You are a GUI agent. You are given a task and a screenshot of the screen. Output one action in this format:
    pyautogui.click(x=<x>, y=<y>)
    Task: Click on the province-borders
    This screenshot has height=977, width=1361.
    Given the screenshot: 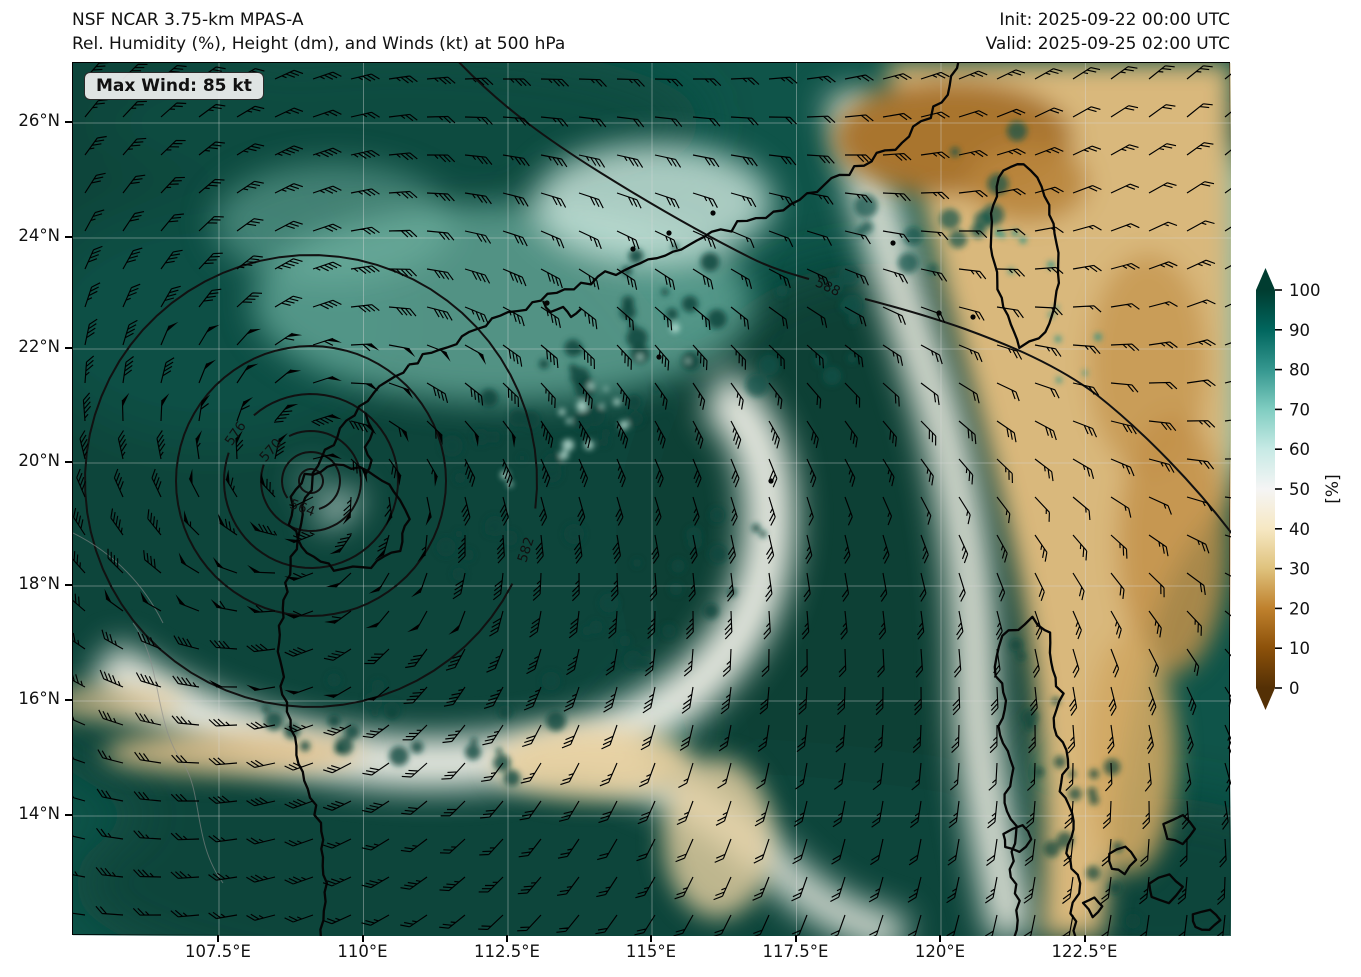 What is the action you would take?
    pyautogui.click(x=148, y=708)
    